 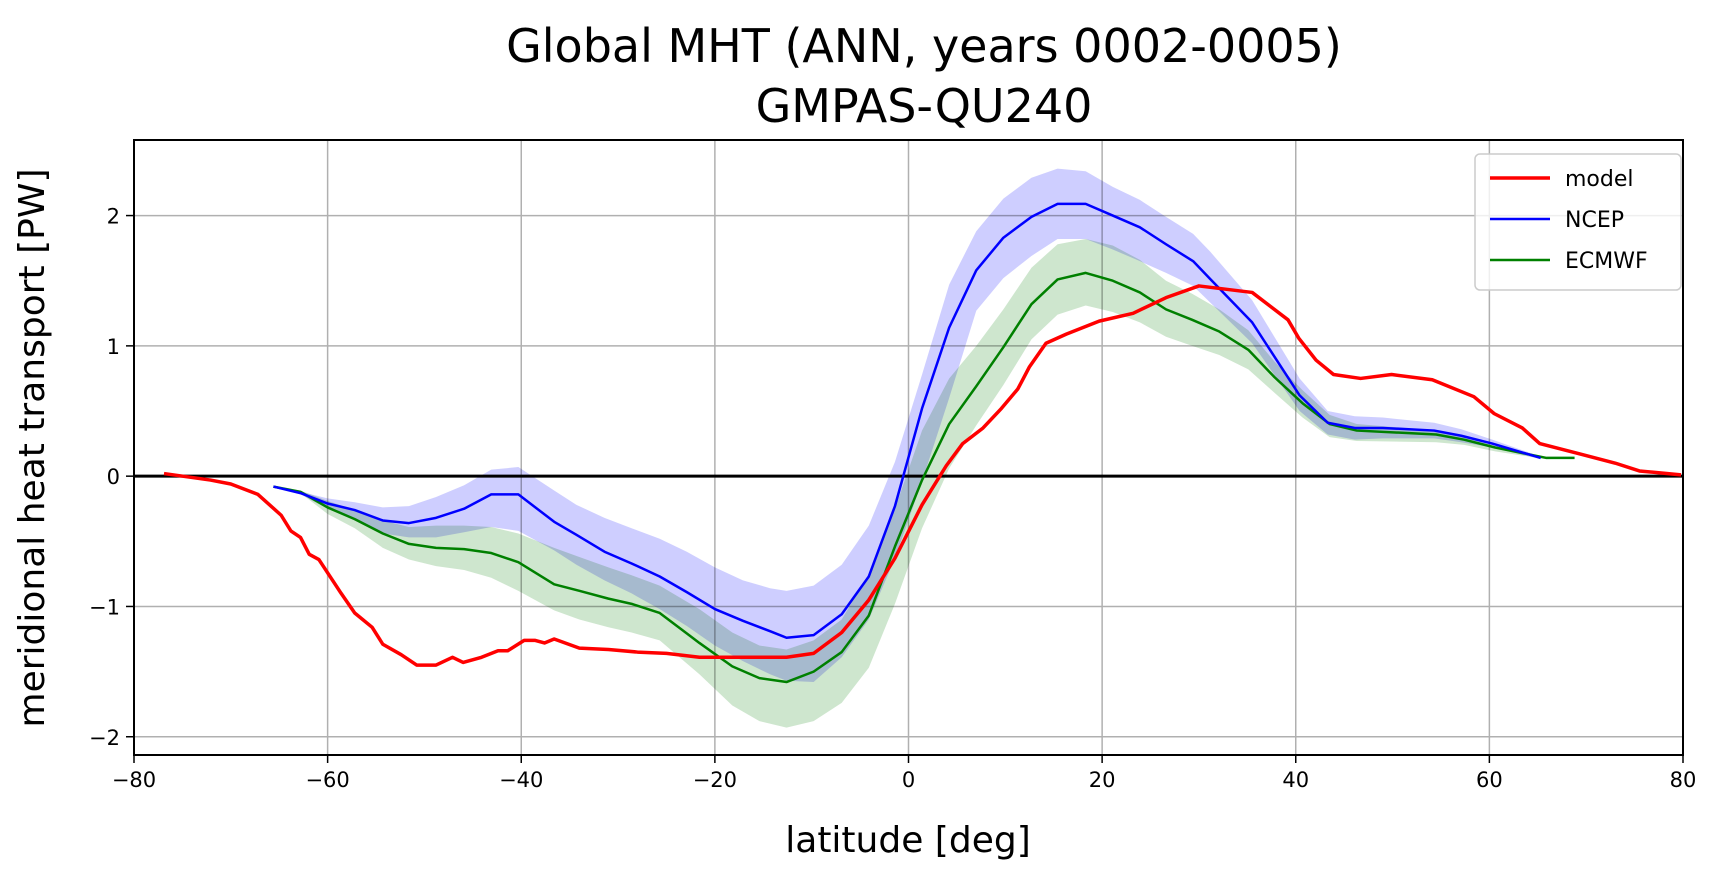 I want to click on x-axis-label: latitude [deg], so click(x=908, y=840).